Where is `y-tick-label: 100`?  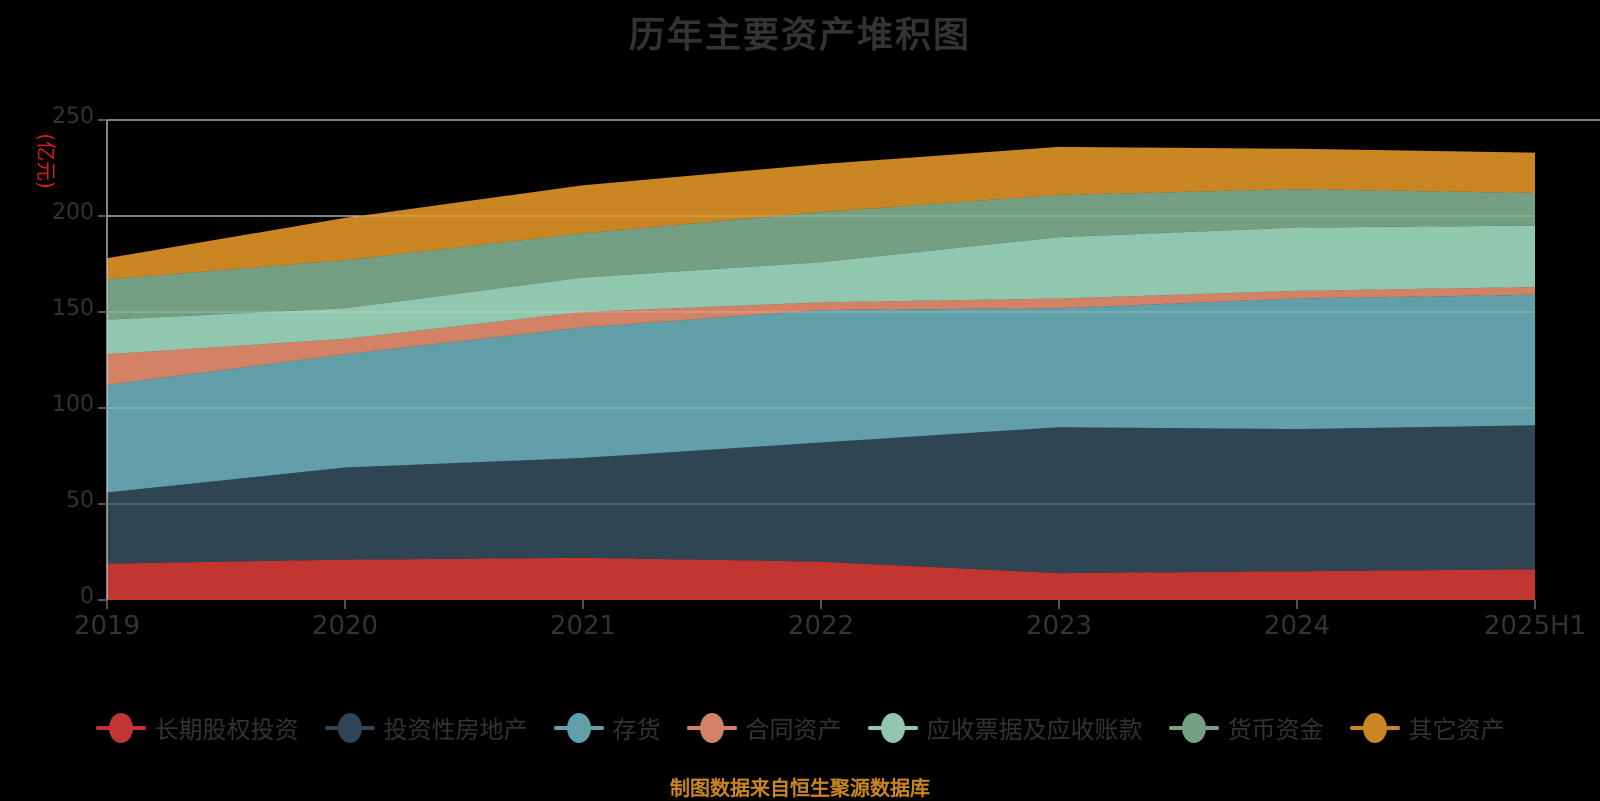 y-tick-label: 100 is located at coordinates (73, 404).